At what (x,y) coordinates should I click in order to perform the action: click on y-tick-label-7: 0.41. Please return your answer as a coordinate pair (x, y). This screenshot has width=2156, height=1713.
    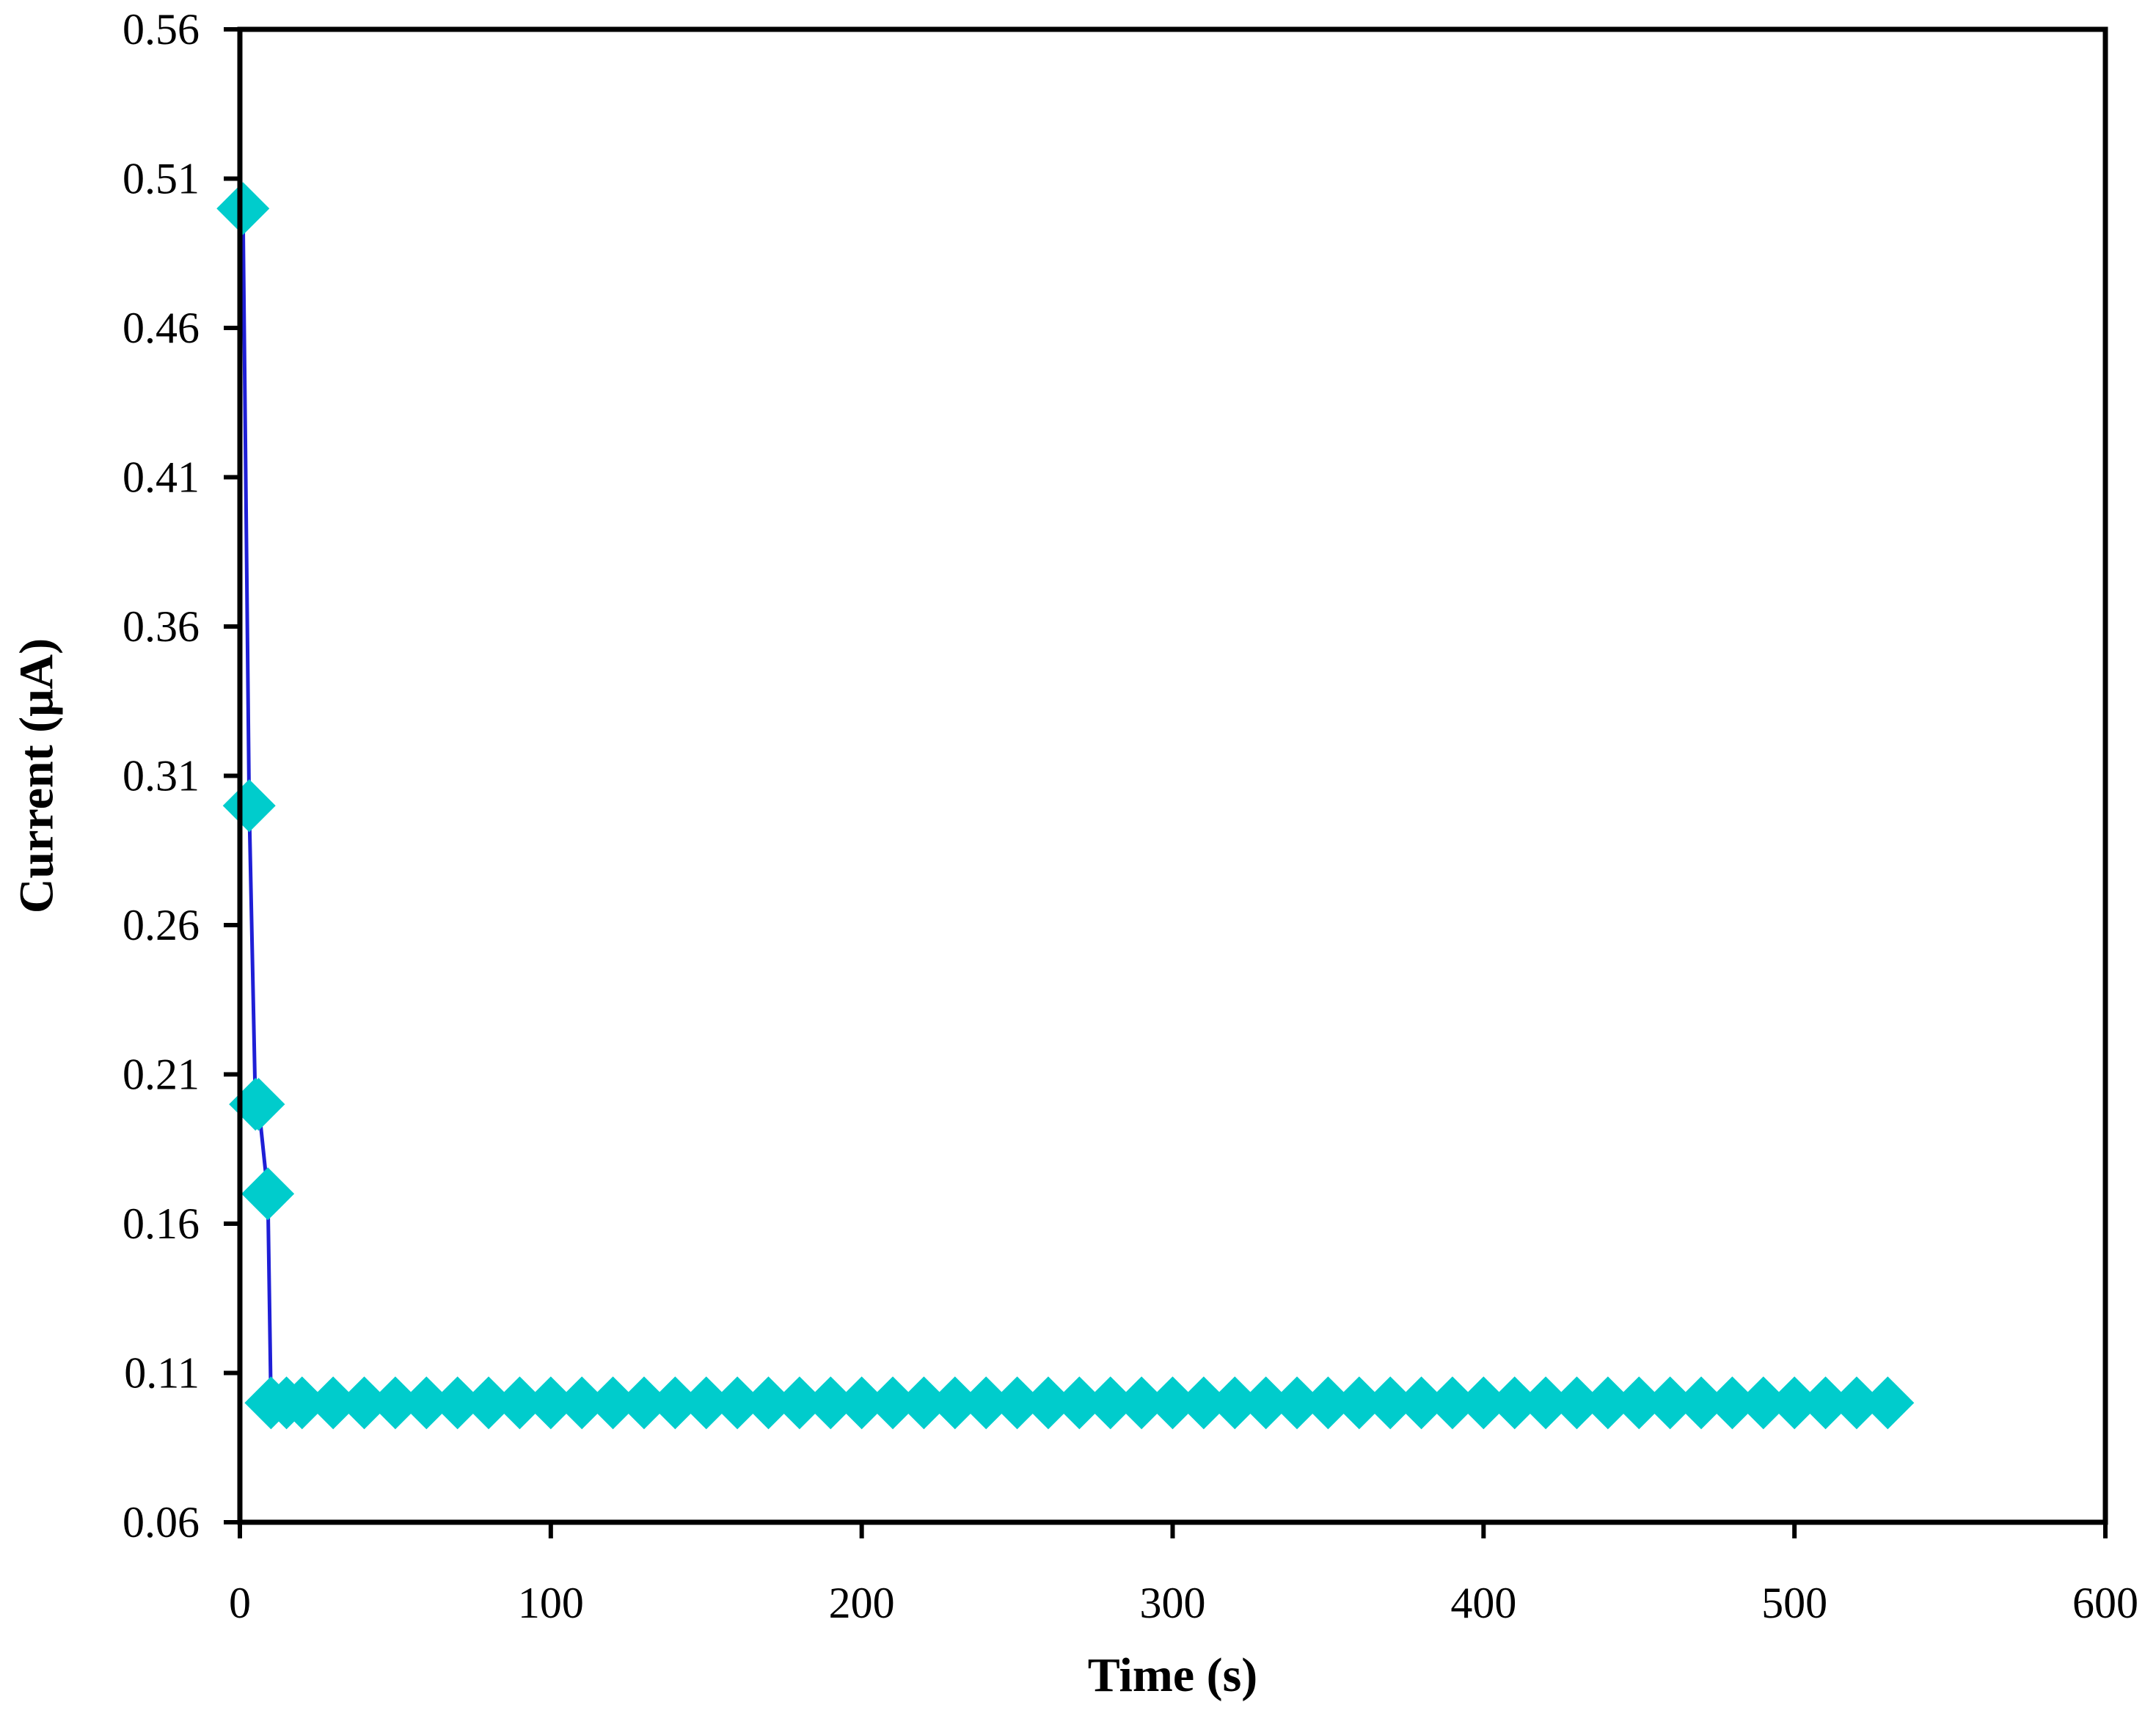
    Looking at the image, I should click on (161, 477).